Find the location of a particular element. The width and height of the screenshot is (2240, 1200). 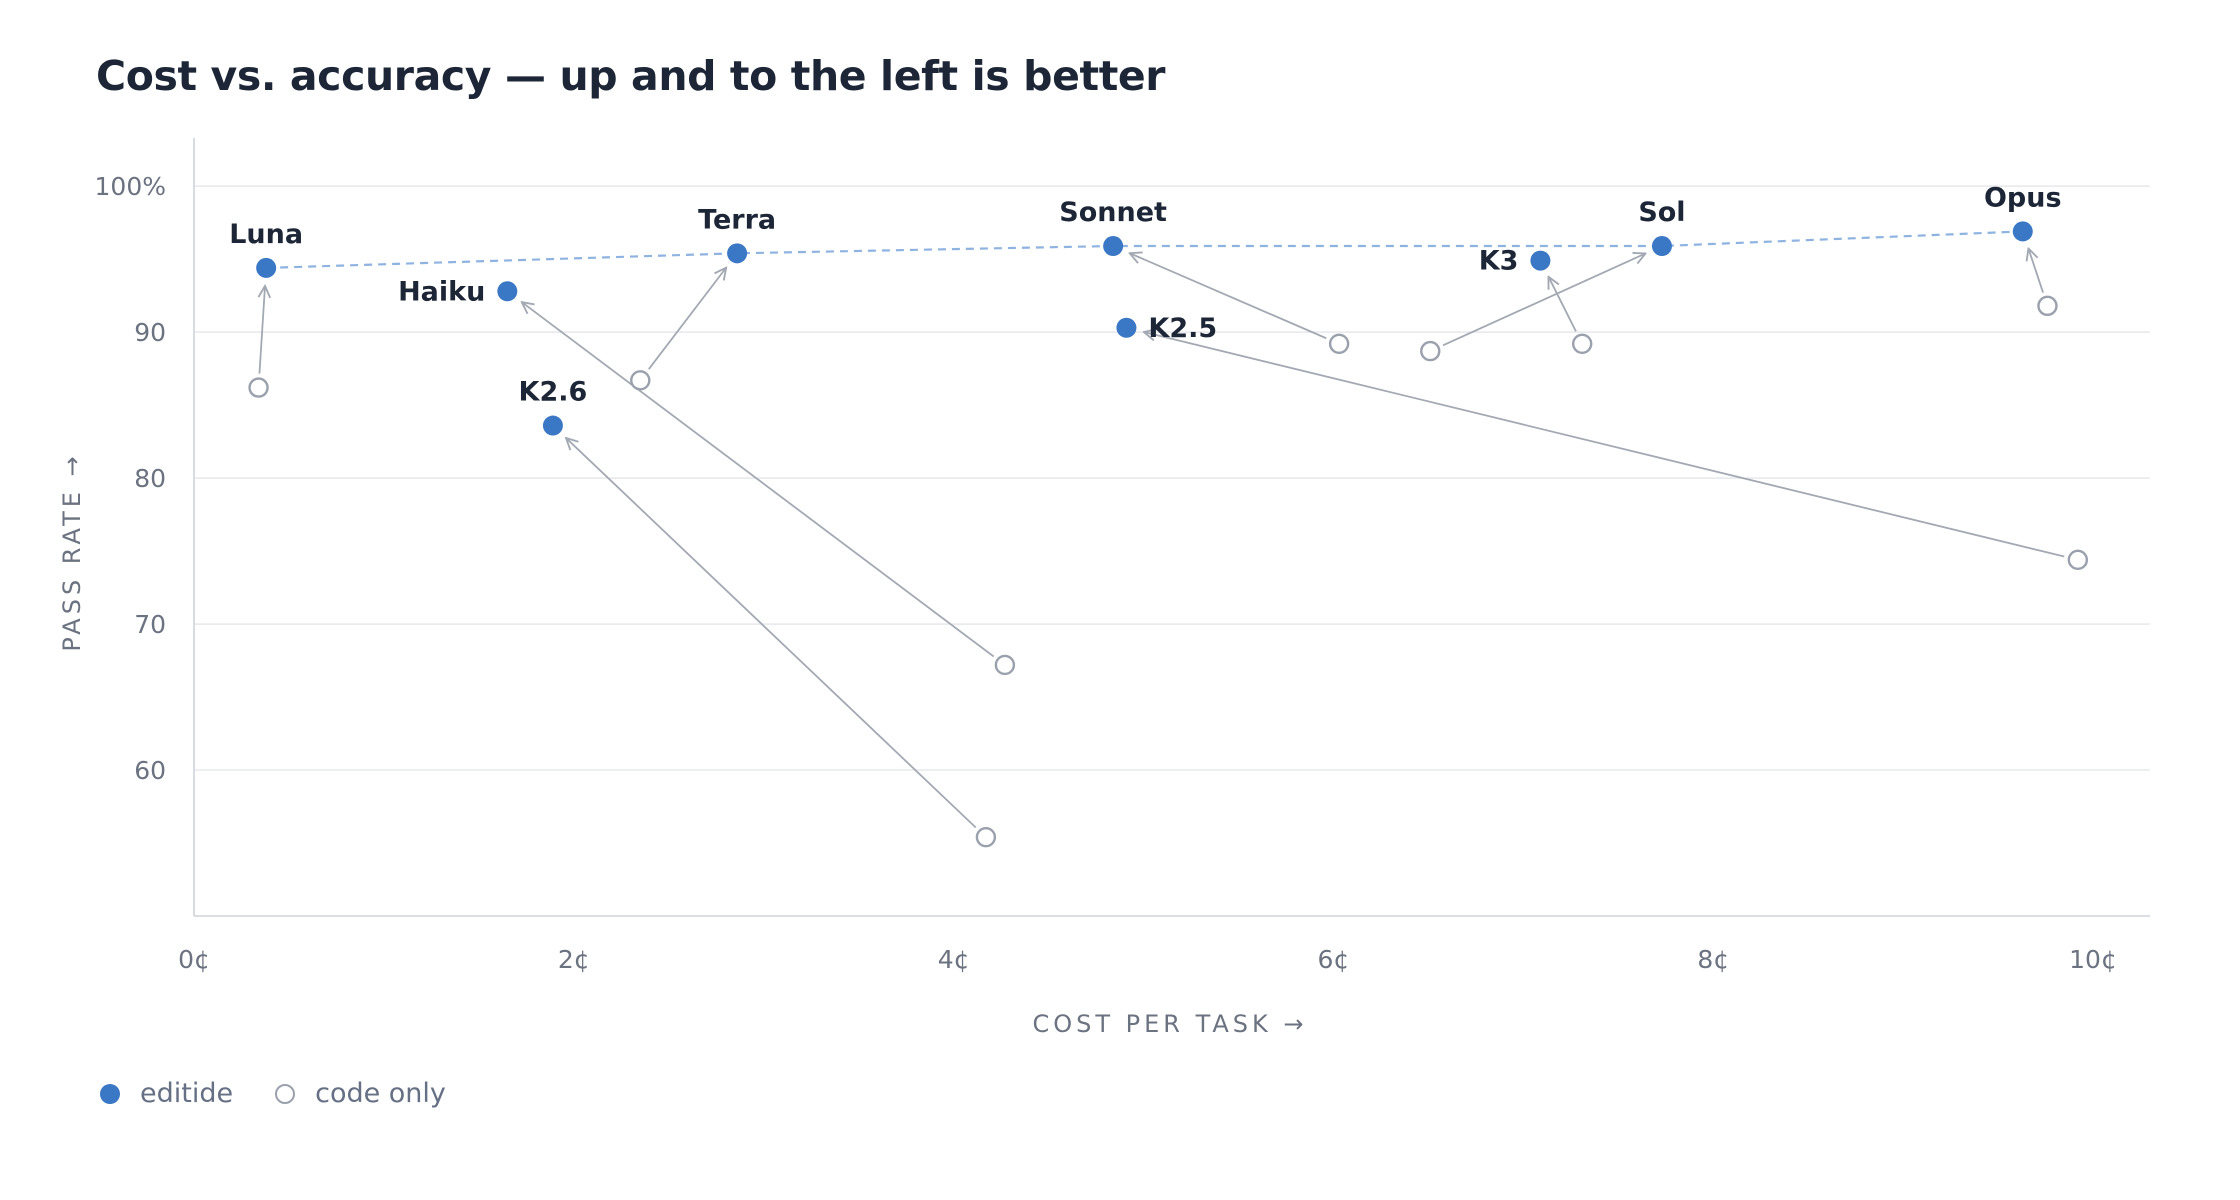

point-label-k2-5: K2.5 is located at coordinates (1182, 328).